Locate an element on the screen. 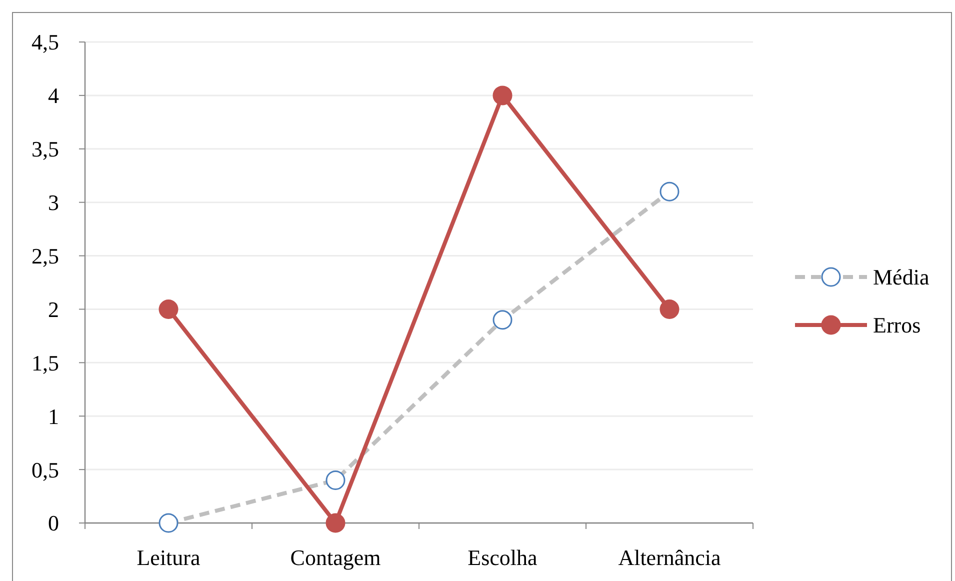 This screenshot has height=581, width=955. y-tick-label: 2 is located at coordinates (53, 309).